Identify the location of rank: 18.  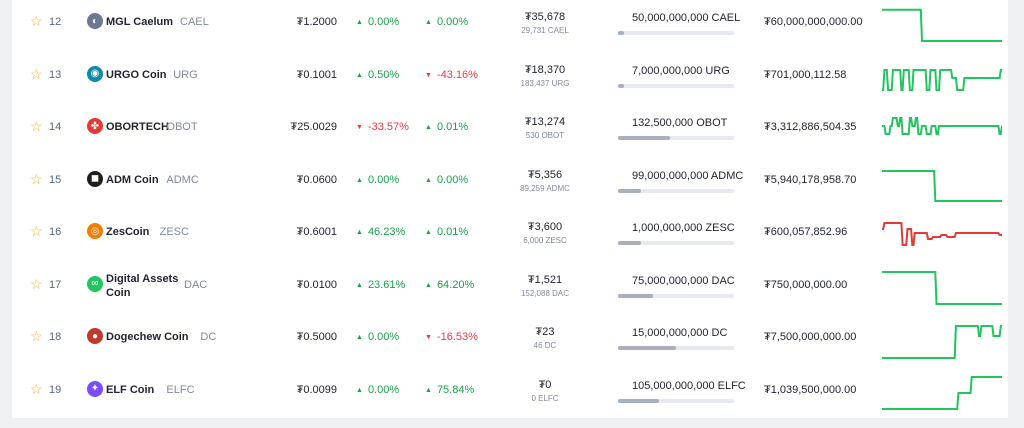
(55, 337).